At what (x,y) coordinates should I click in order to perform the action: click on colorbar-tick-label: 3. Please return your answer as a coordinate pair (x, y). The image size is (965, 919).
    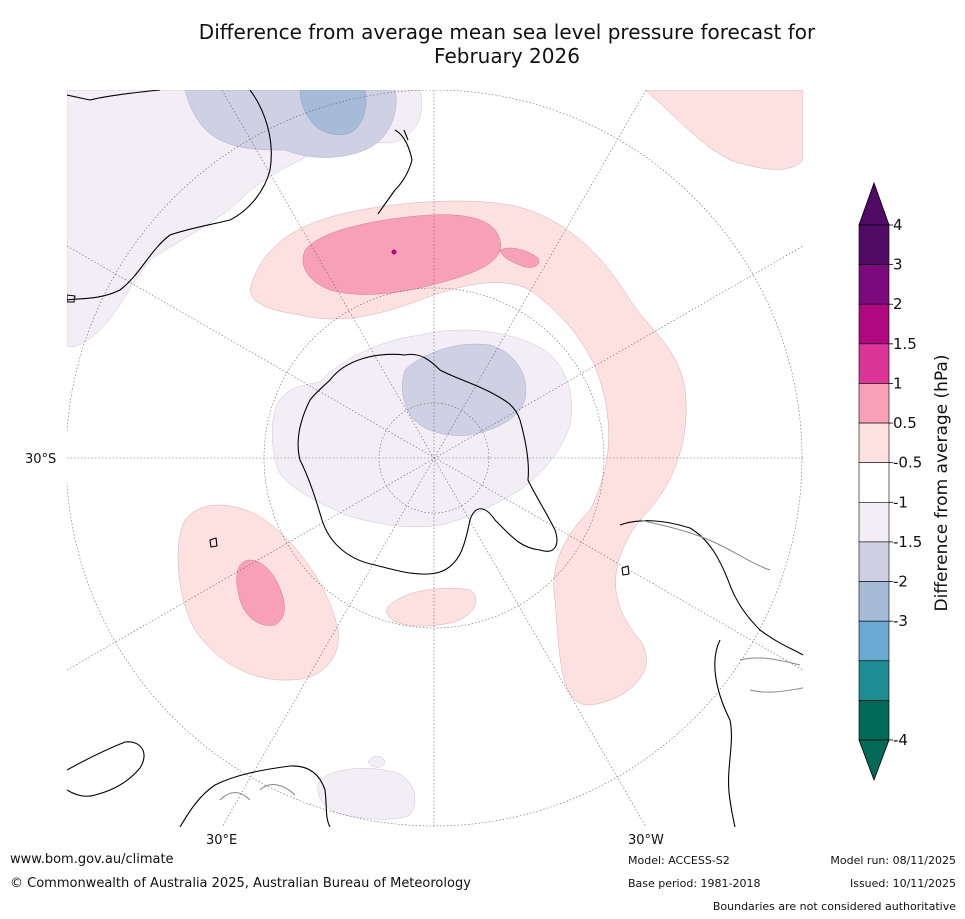
    Looking at the image, I should click on (898, 265).